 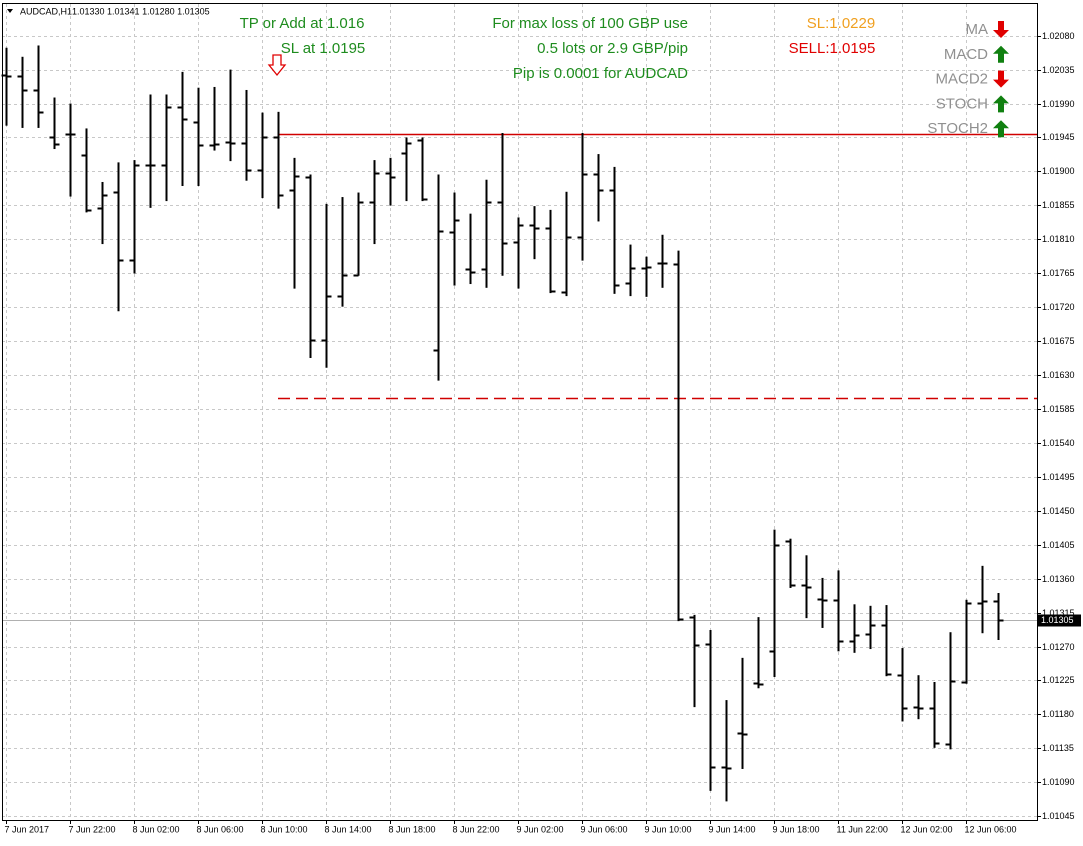 What do you see at coordinates (10, 11) in the screenshot?
I see `menu-triangle` at bounding box center [10, 11].